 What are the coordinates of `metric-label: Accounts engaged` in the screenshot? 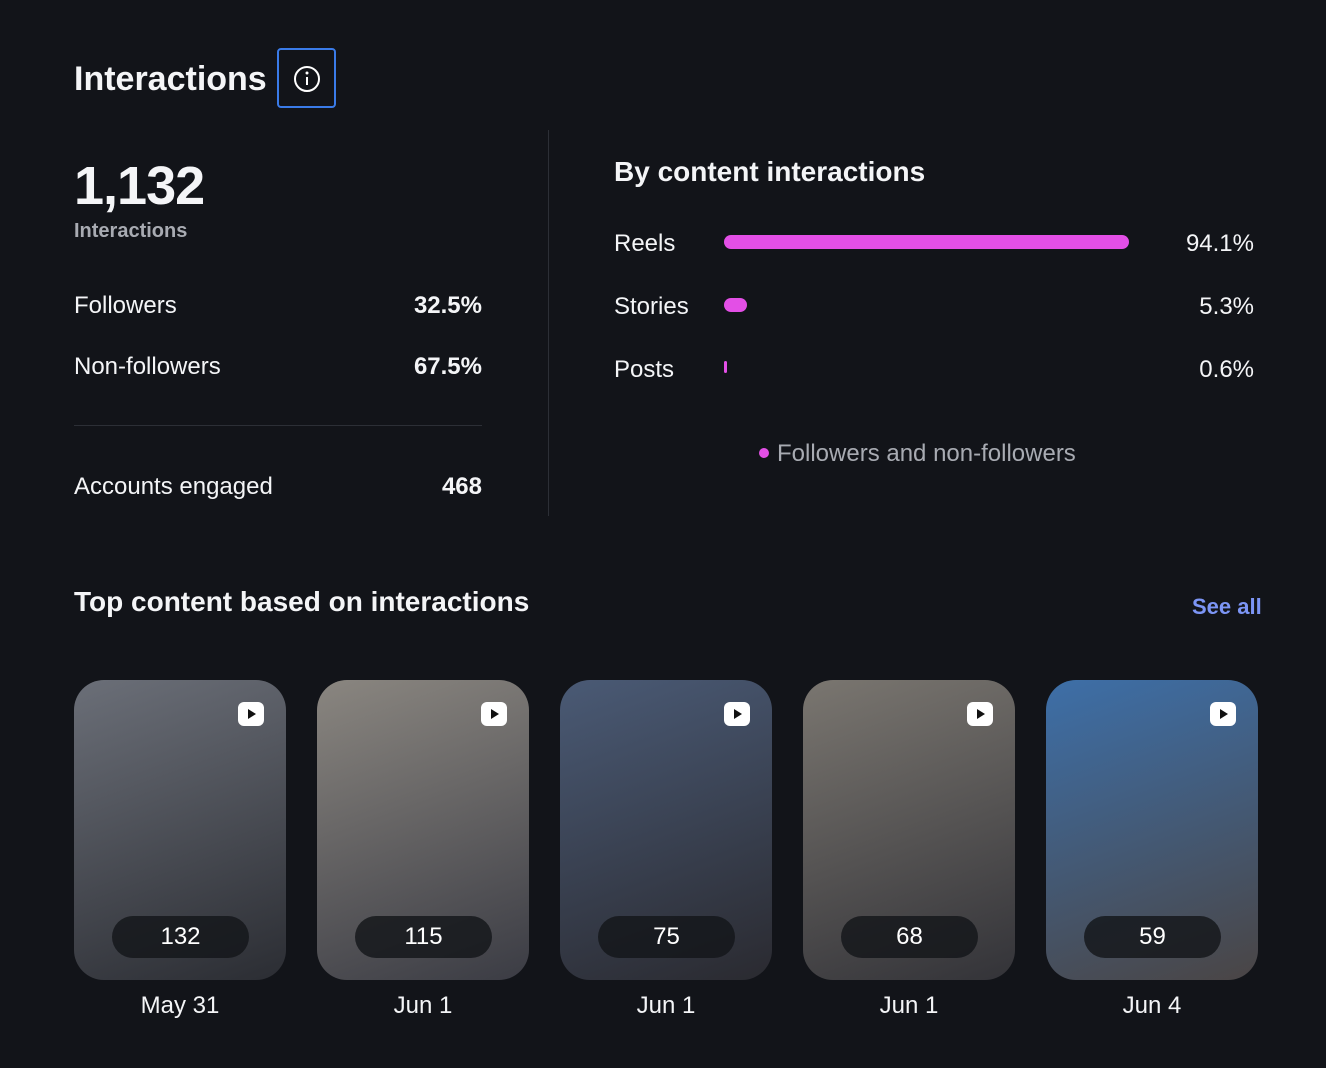 It's located at (173, 486).